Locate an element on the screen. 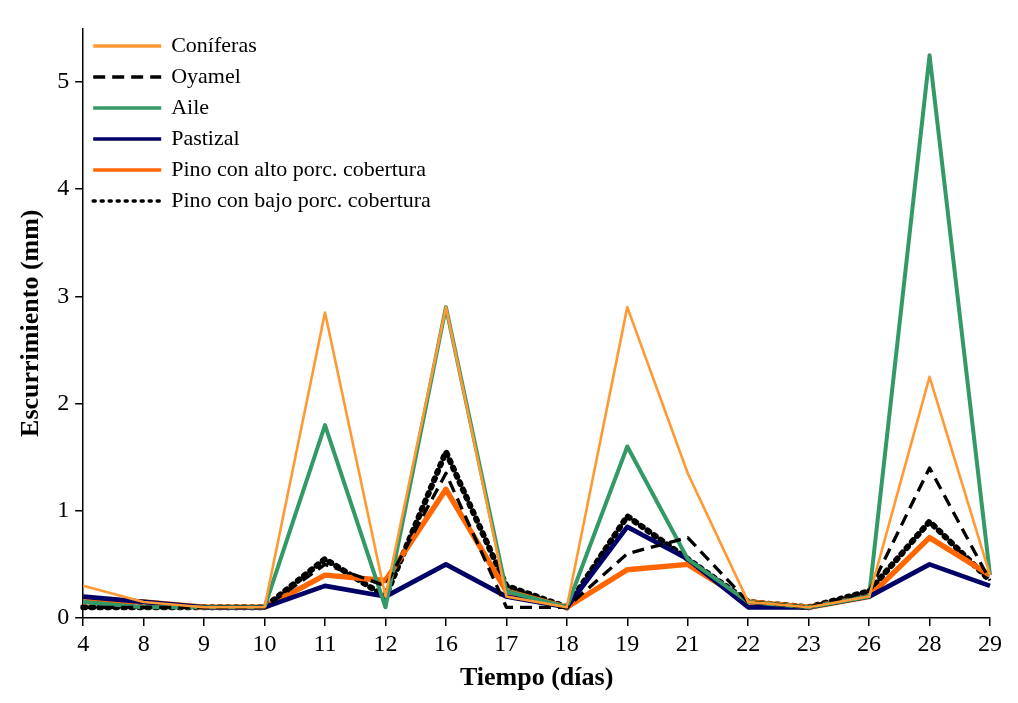 This screenshot has height=703, width=1018. y-tick-label: 2 is located at coordinates (63, 401).